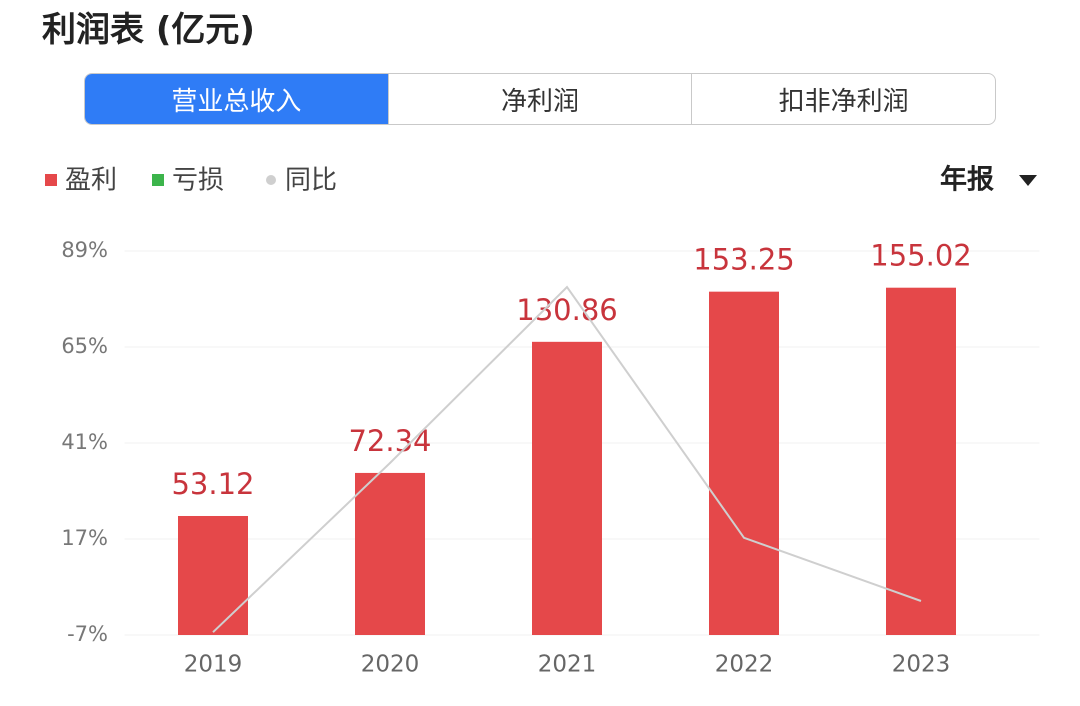 This screenshot has height=706, width=1080. Describe the element at coordinates (212, 484) in the screenshot. I see `data-label: 53.12` at that location.